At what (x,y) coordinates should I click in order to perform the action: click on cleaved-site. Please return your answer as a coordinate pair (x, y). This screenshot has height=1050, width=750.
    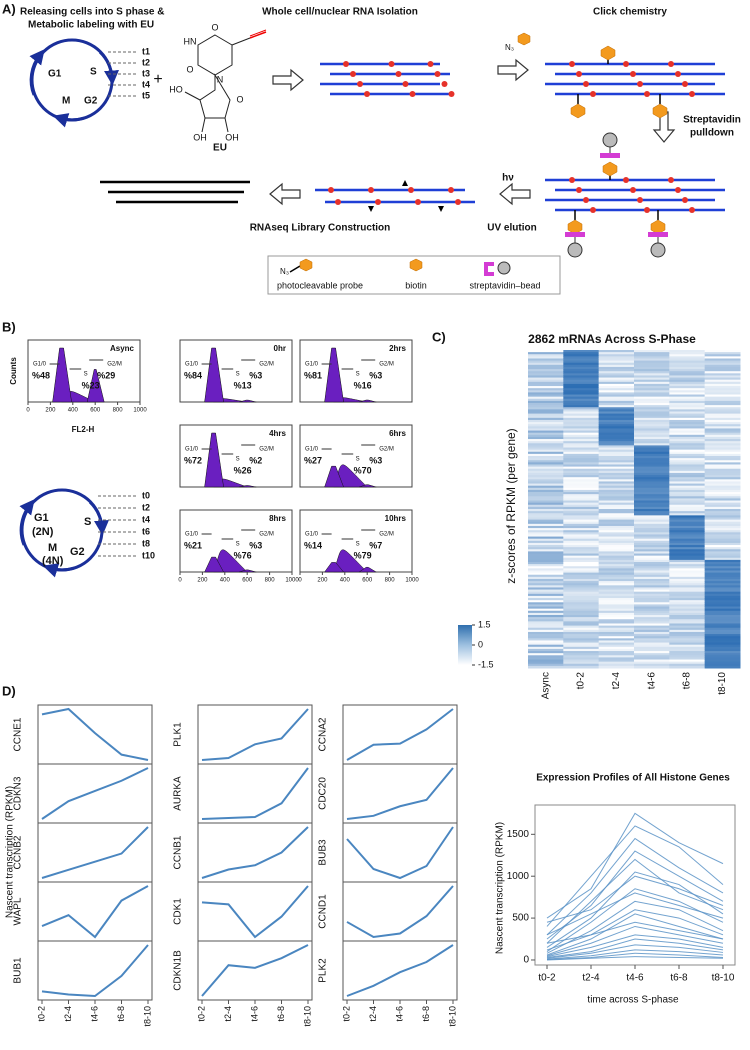
    Looking at the image, I should click on (371, 209).